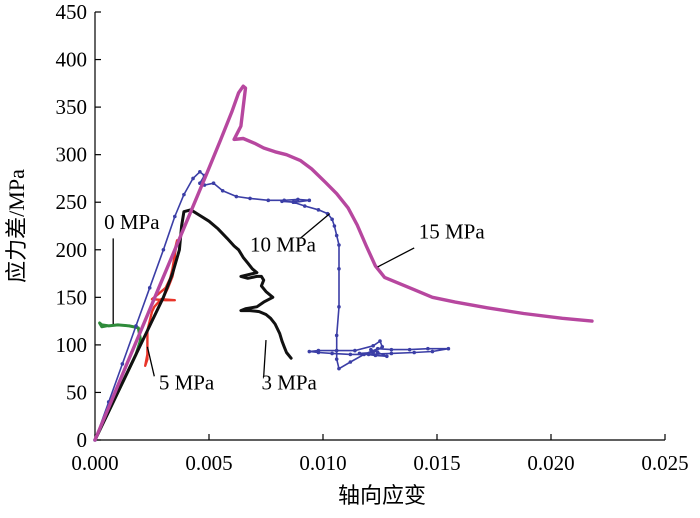  Describe the element at coordinates (72, 12) in the screenshot. I see `y-tick-label: 450` at that location.